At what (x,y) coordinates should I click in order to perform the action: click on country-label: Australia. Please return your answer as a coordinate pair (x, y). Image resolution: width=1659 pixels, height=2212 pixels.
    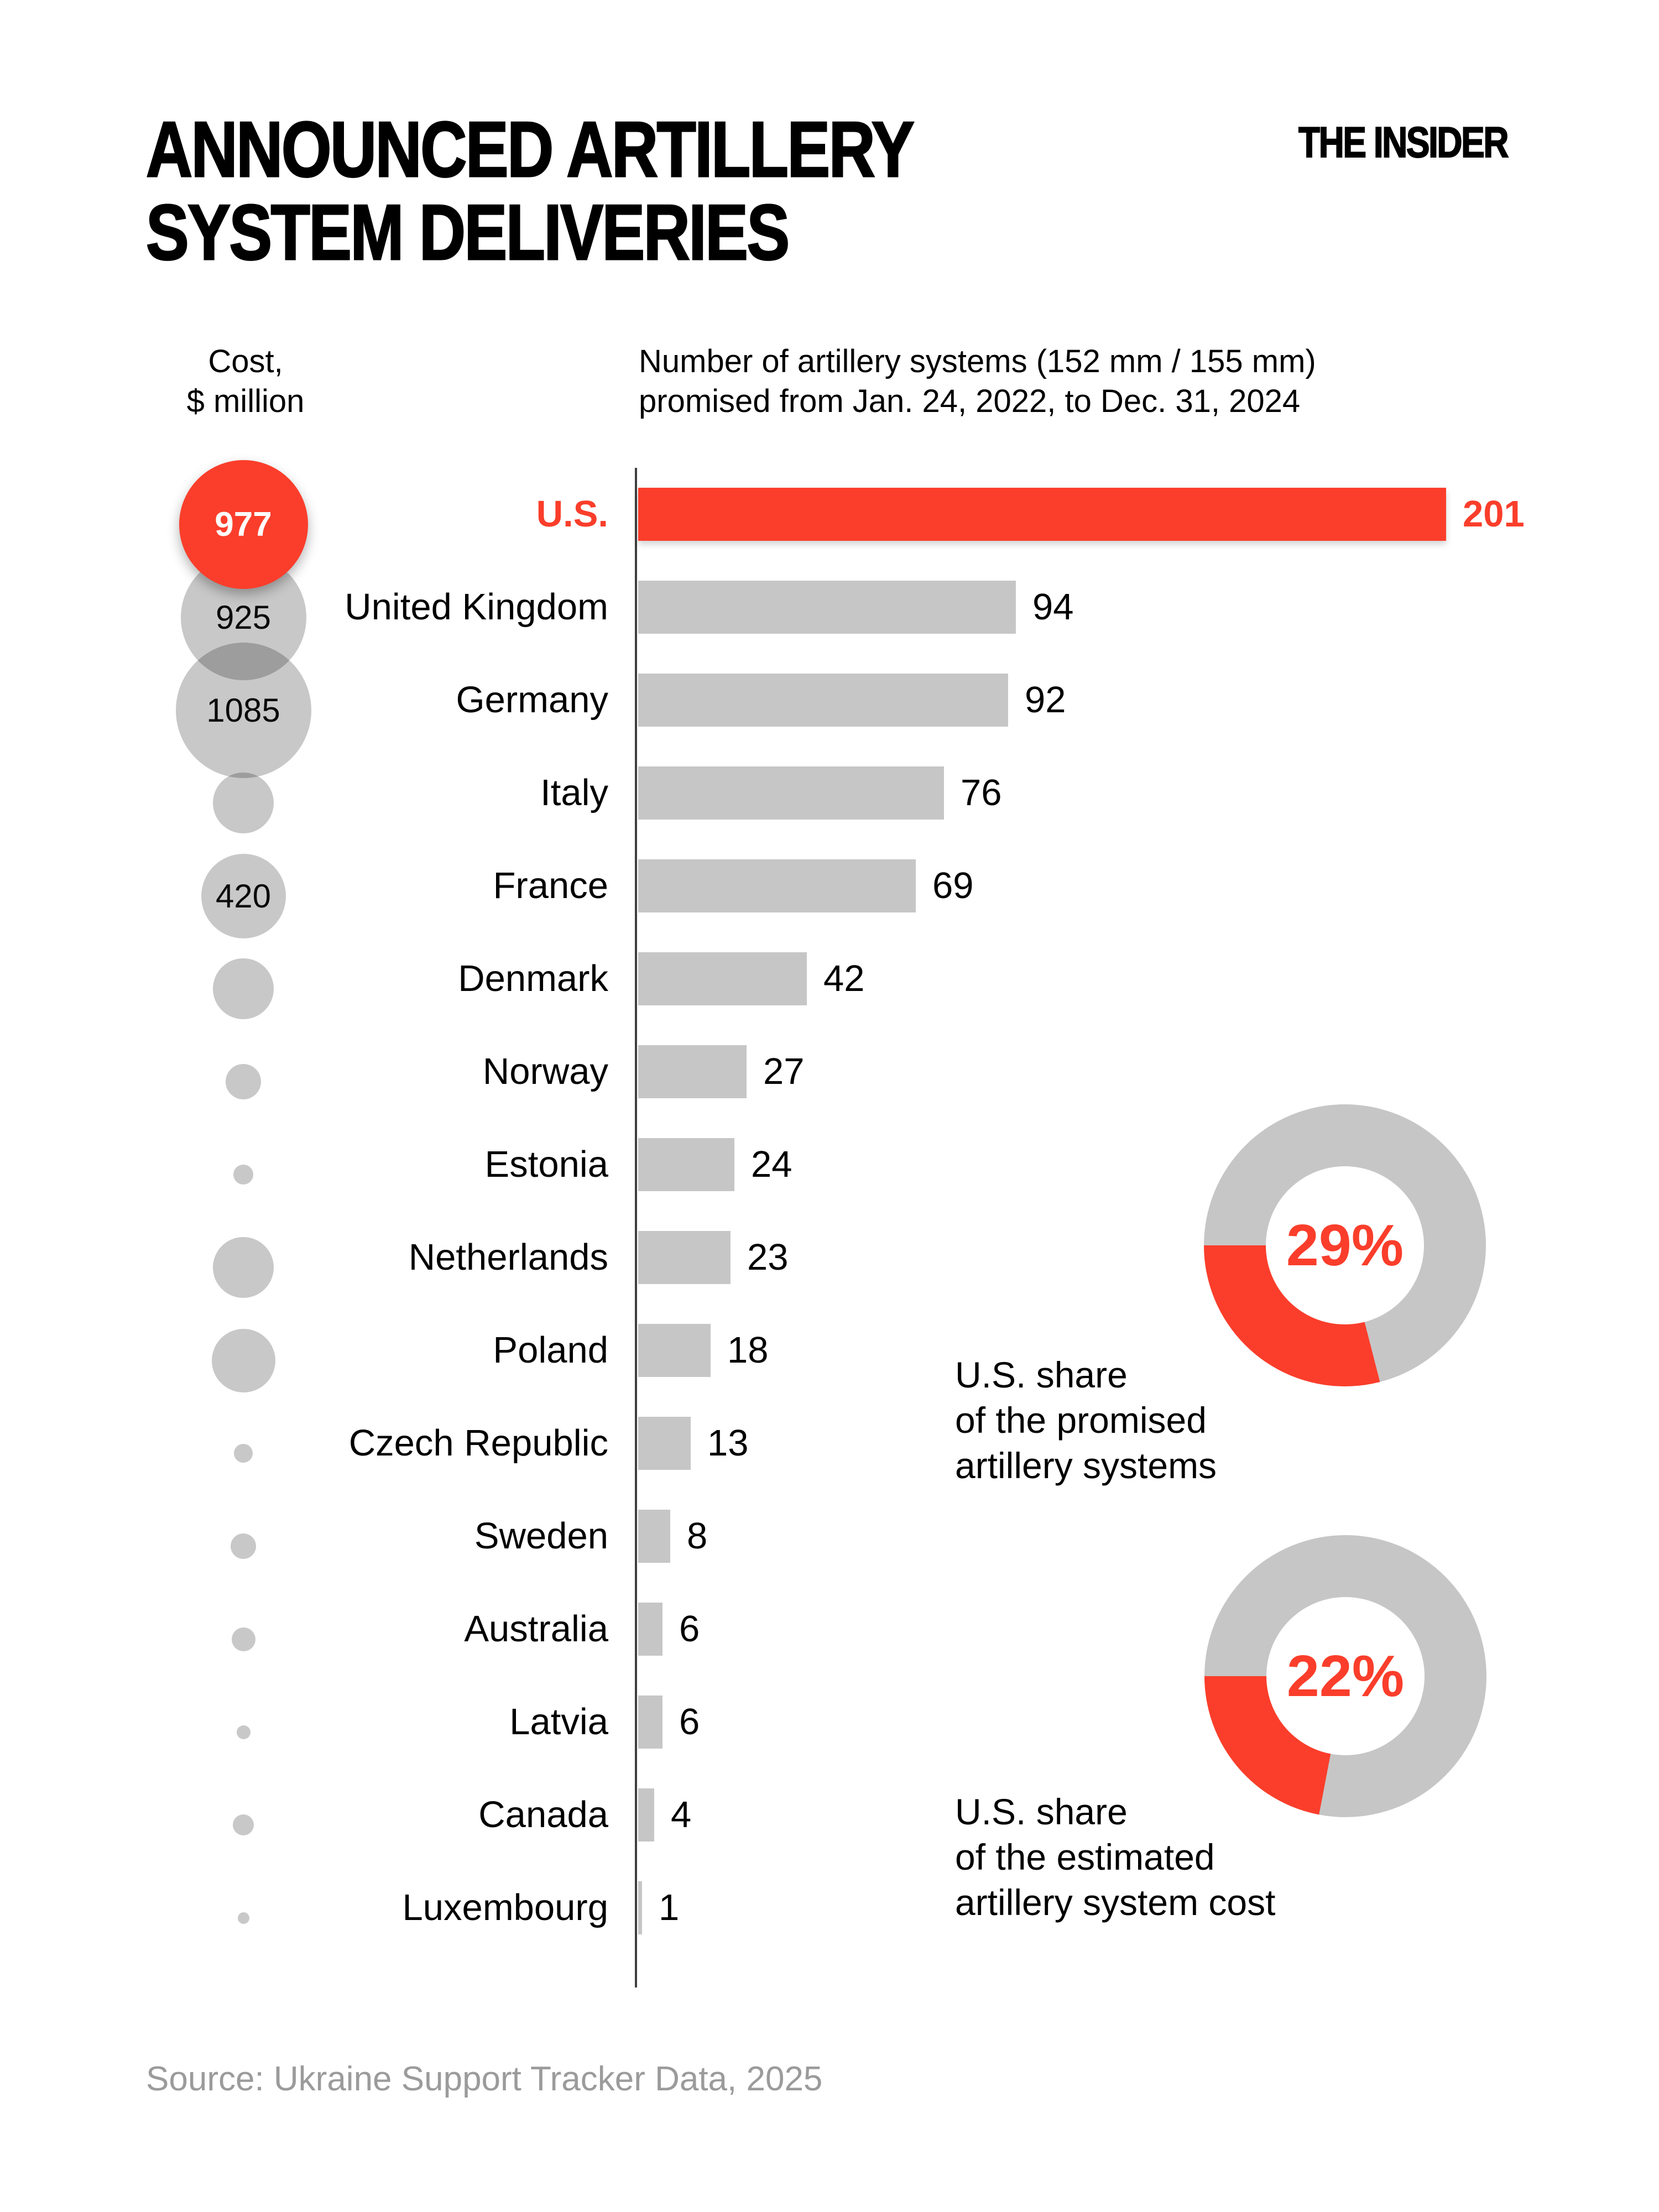
    Looking at the image, I should click on (536, 1629).